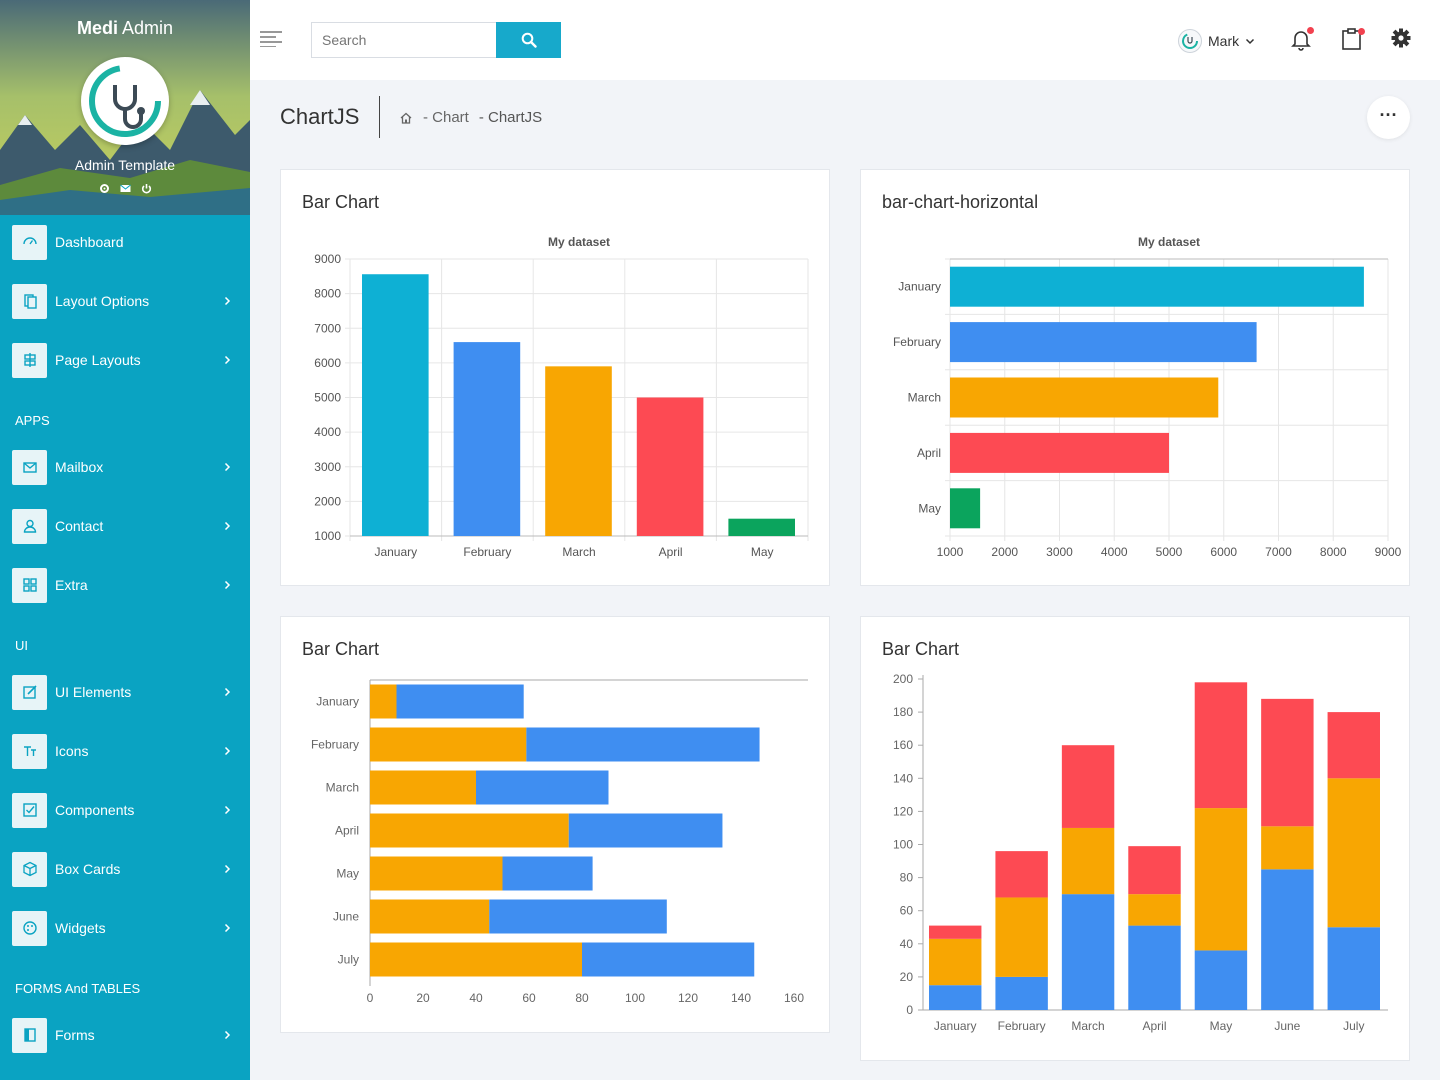  I want to click on bar-april, so click(1059, 452).